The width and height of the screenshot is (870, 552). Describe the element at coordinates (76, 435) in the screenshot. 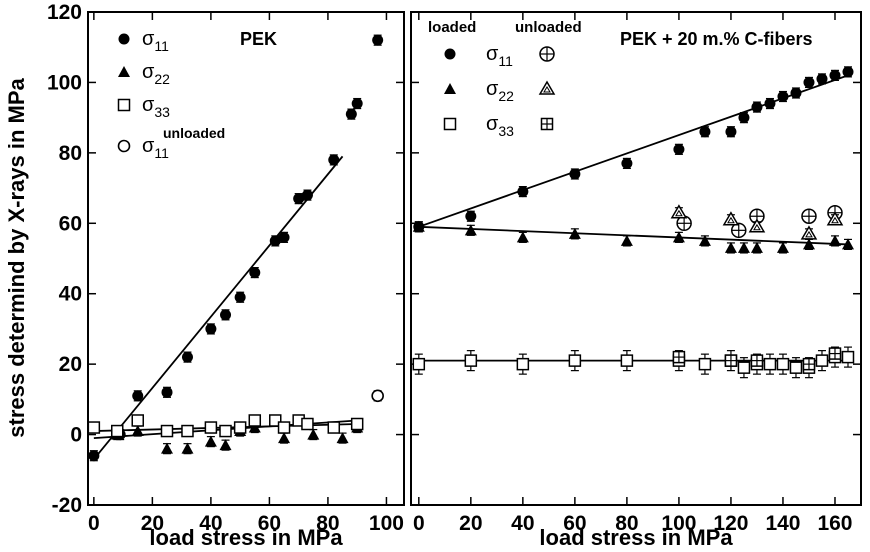

I see `y-tick-label: 0` at that location.